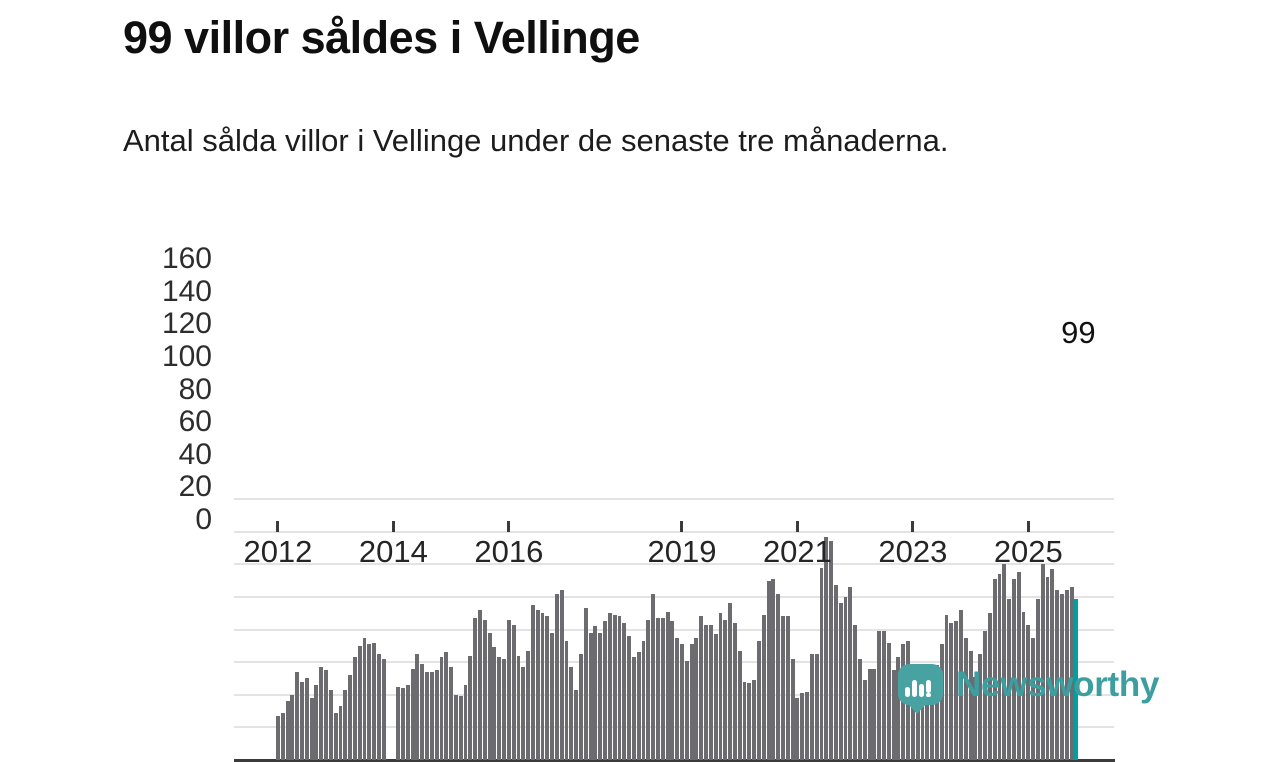 This screenshot has width=1280, height=762. I want to click on newsworthy-logo: Newsworthy, so click(1029, 689).